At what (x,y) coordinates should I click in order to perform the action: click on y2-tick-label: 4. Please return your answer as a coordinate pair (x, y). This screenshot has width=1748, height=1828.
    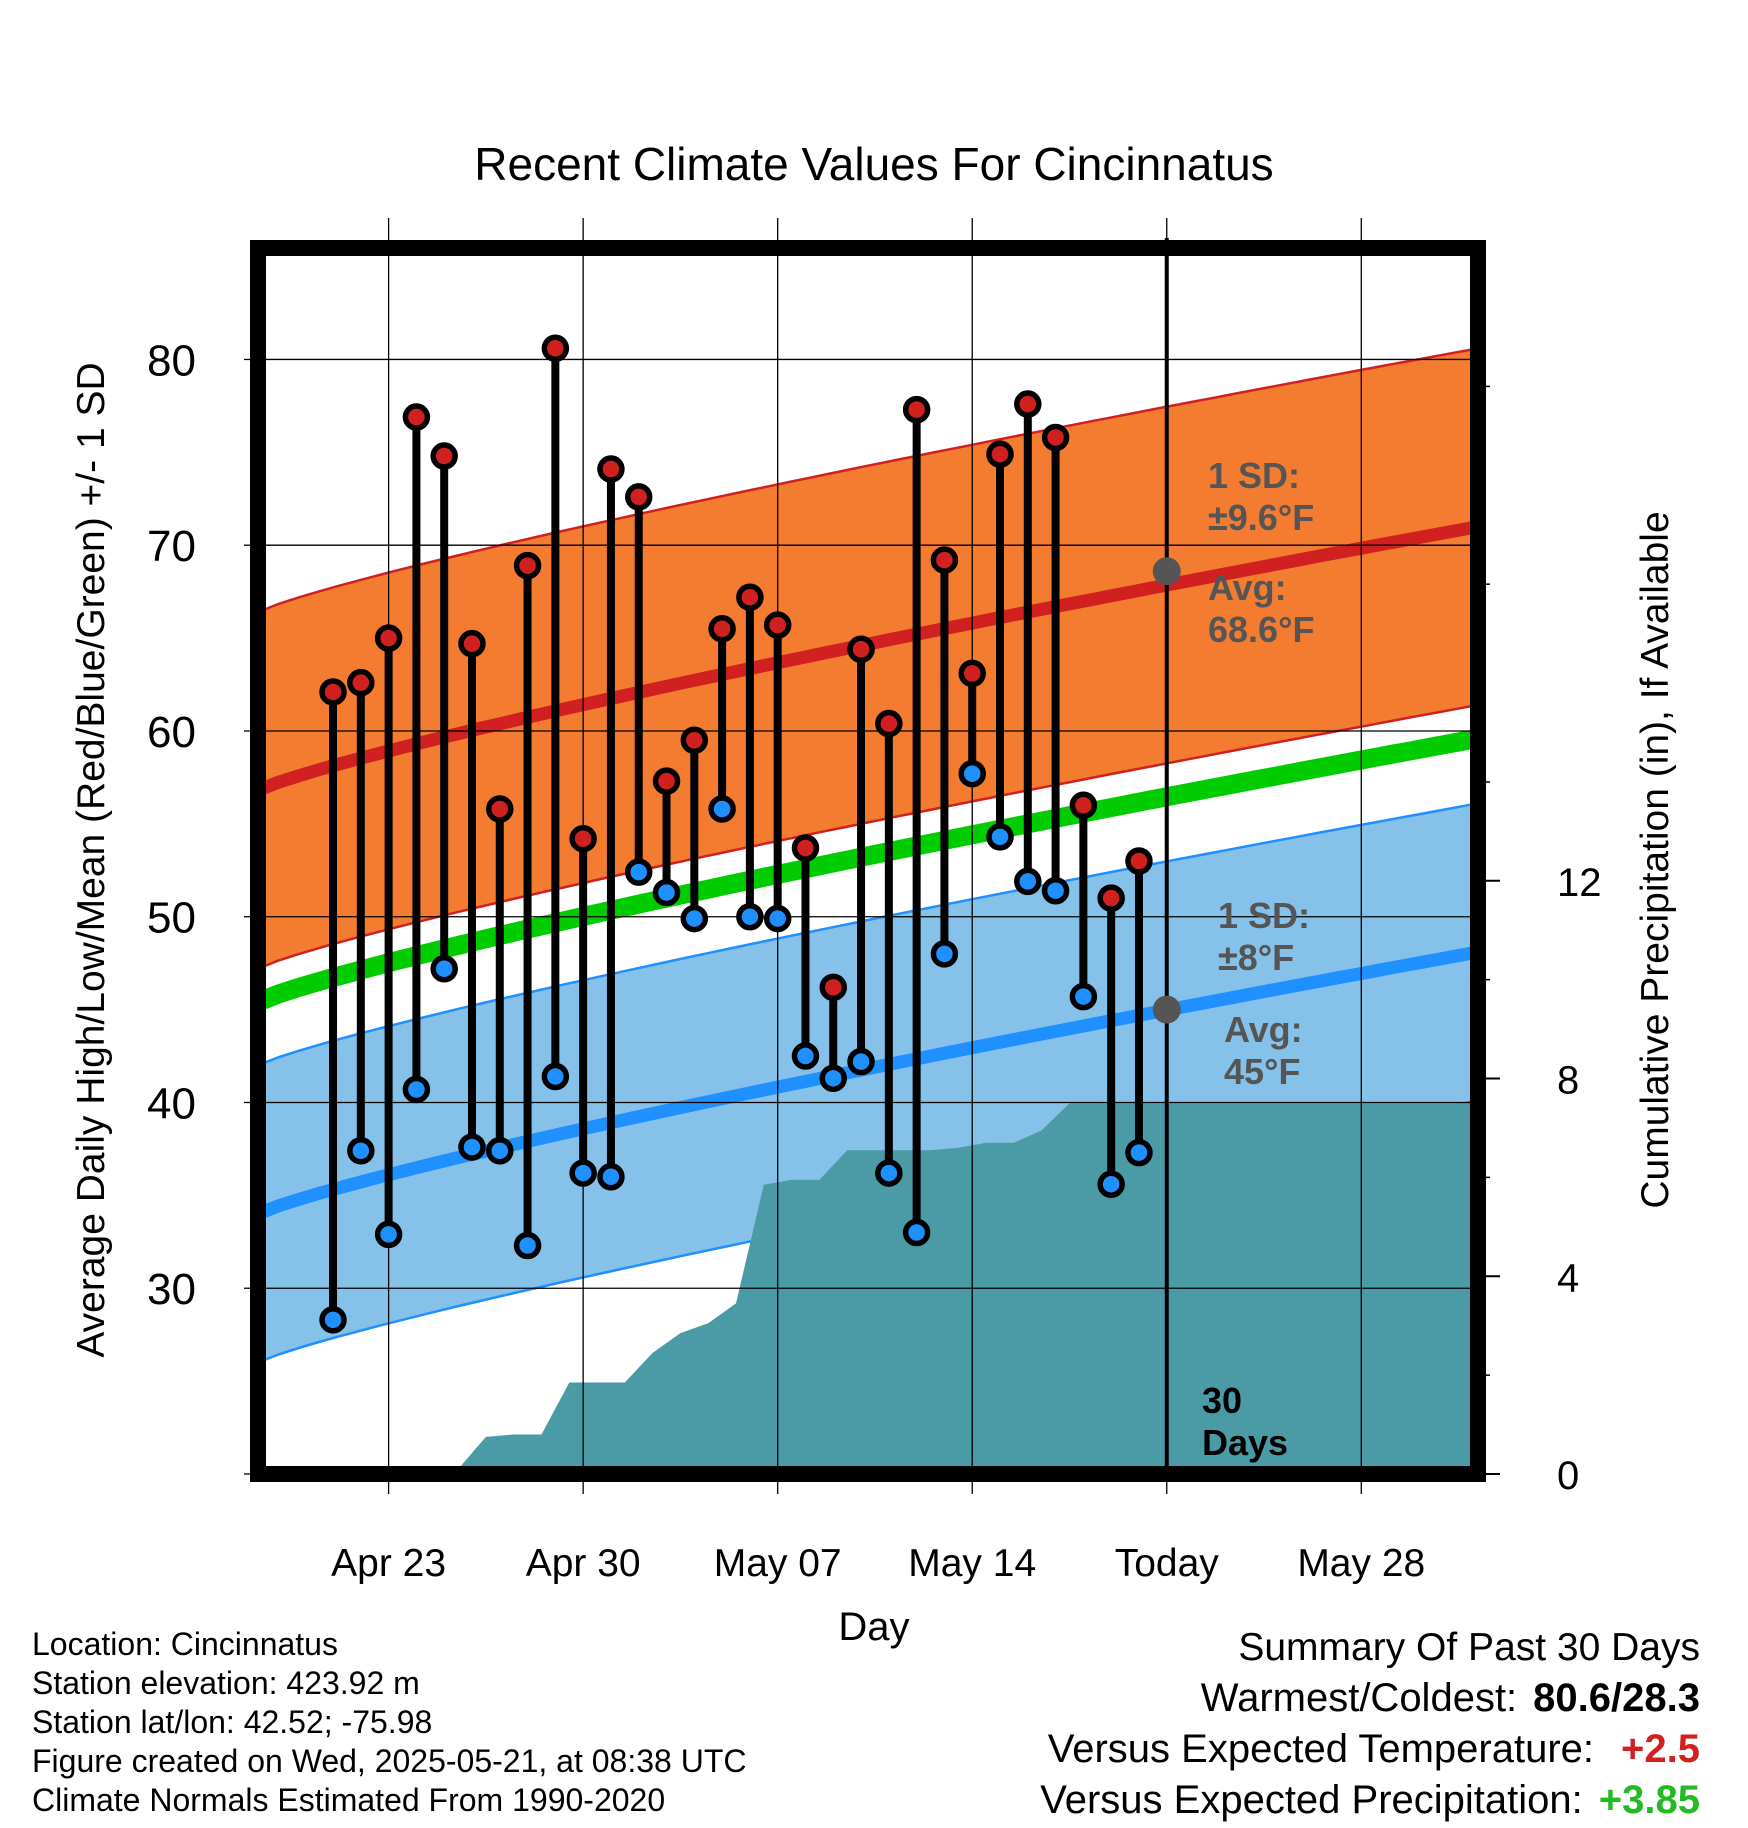
    Looking at the image, I should click on (1568, 1278).